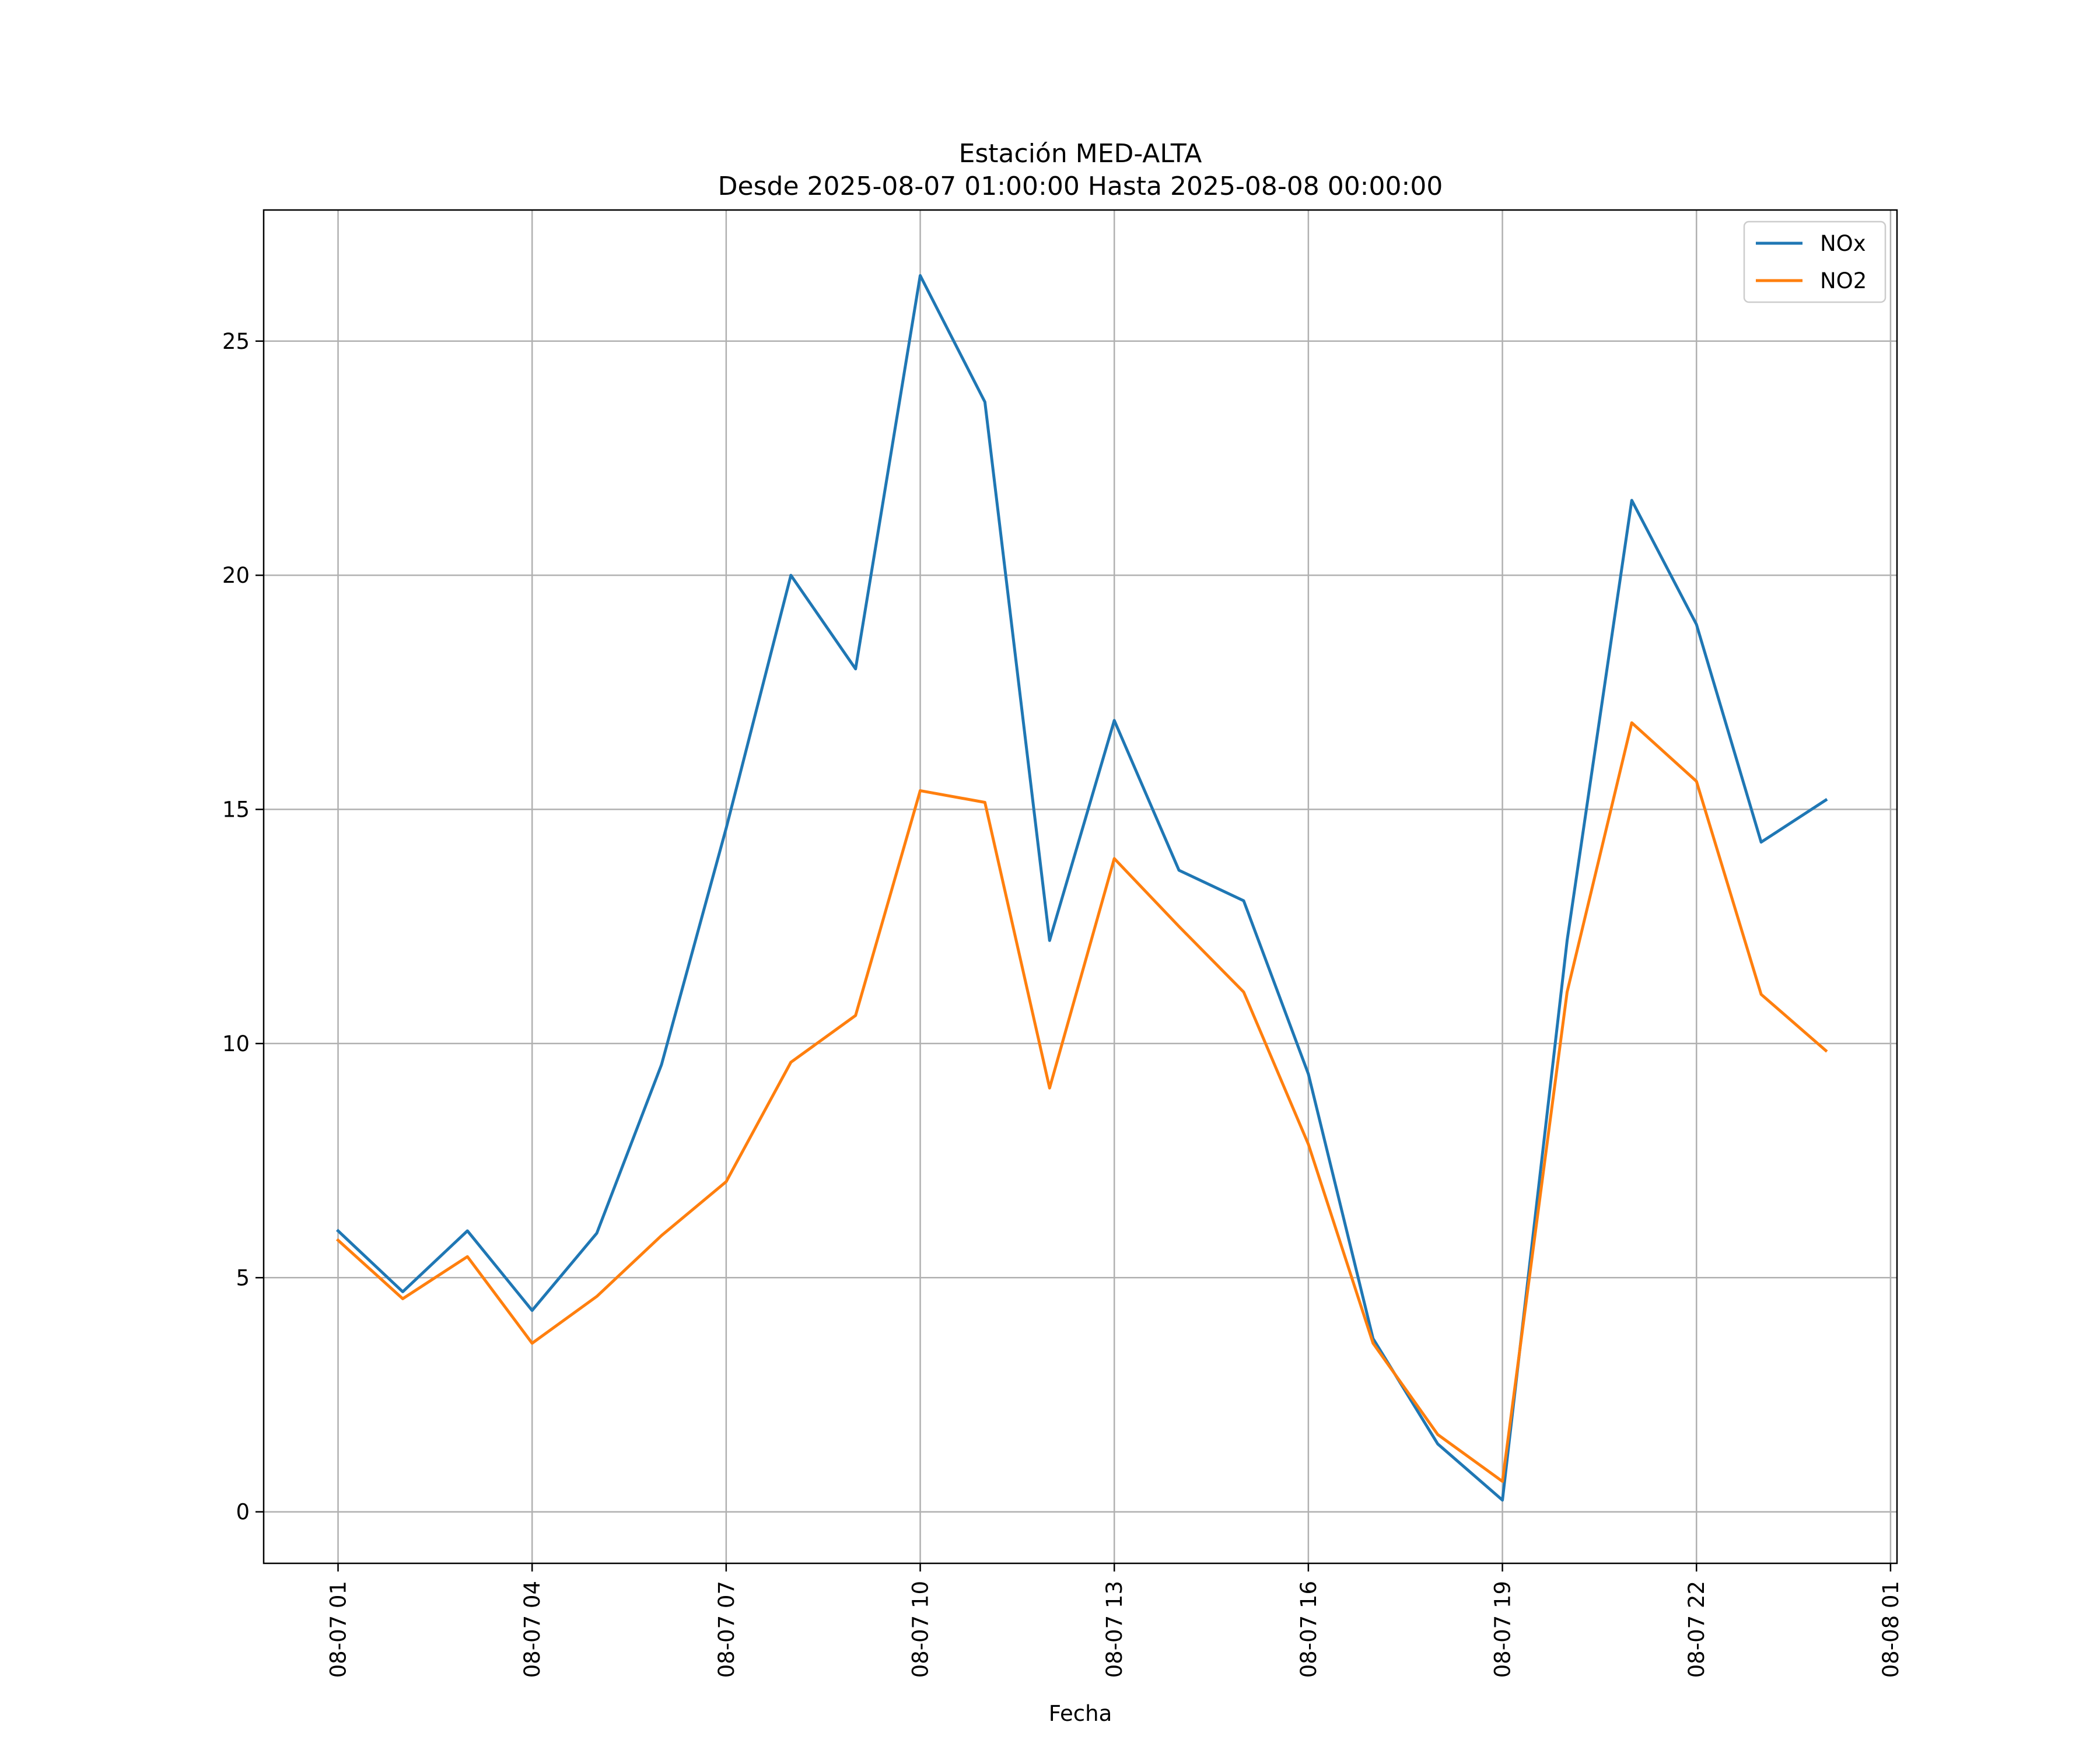 Image resolution: width=2100 pixels, height=1750 pixels. What do you see at coordinates (1080, 1713) in the screenshot?
I see `x-axis-label: Fecha` at bounding box center [1080, 1713].